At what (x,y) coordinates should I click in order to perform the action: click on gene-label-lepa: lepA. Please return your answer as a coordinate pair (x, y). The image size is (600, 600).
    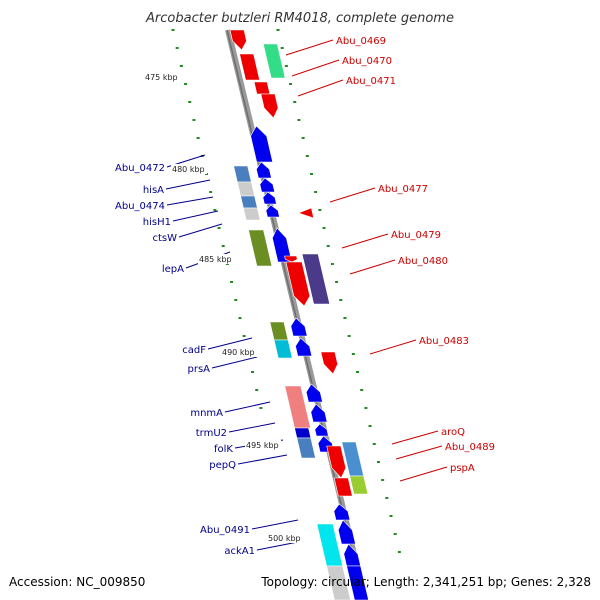
    Looking at the image, I should click on (173, 269).